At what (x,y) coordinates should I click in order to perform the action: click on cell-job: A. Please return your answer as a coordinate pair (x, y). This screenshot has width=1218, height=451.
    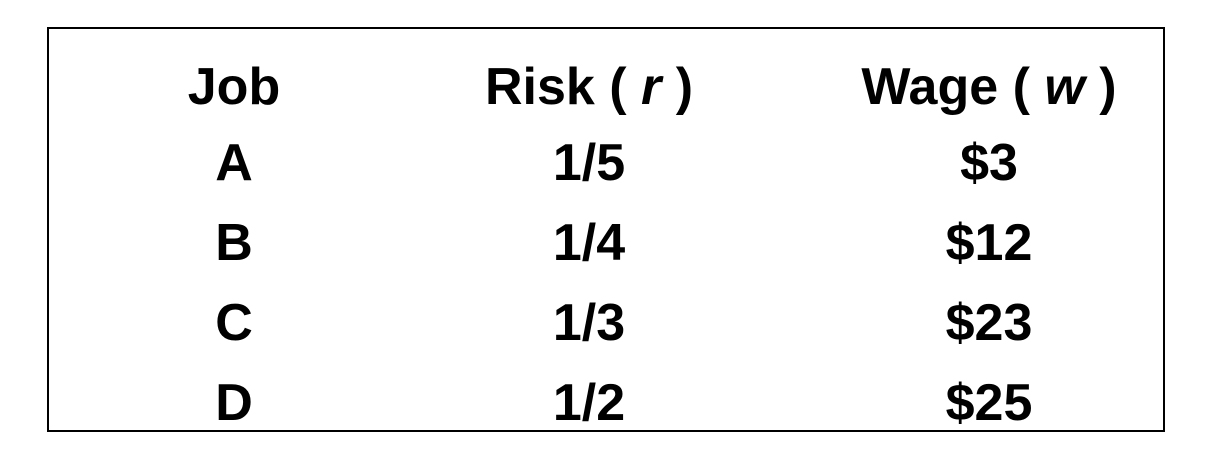
    Looking at the image, I should click on (234, 163).